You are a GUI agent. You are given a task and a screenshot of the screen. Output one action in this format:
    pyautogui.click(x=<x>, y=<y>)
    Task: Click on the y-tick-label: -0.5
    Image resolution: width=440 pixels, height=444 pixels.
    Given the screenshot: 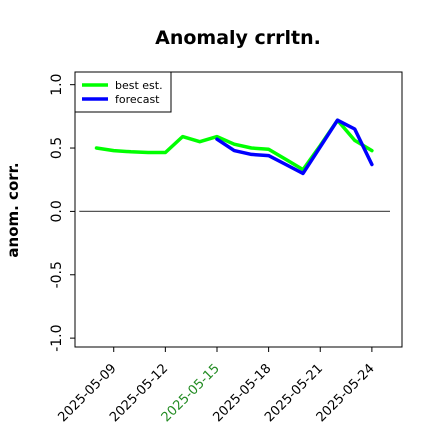 What is the action you would take?
    pyautogui.click(x=57, y=274)
    